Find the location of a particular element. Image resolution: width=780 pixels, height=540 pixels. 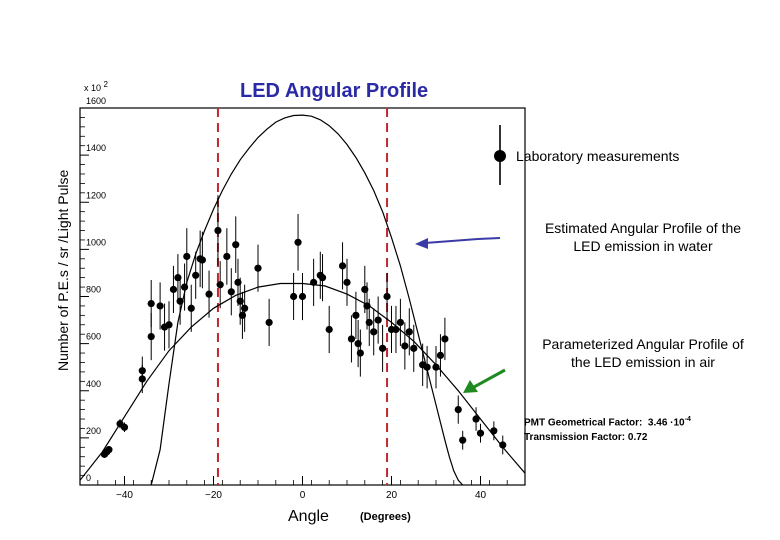

air-callout-arrow is located at coordinates (489, 378).